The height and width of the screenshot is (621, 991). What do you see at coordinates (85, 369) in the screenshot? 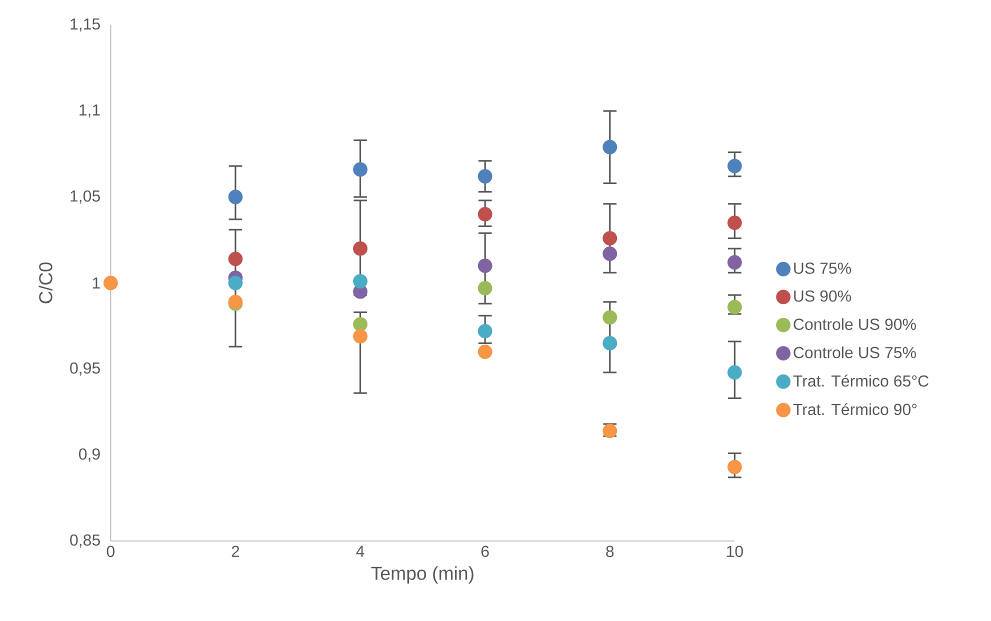
I see `y-tick-label: 0,95` at bounding box center [85, 369].